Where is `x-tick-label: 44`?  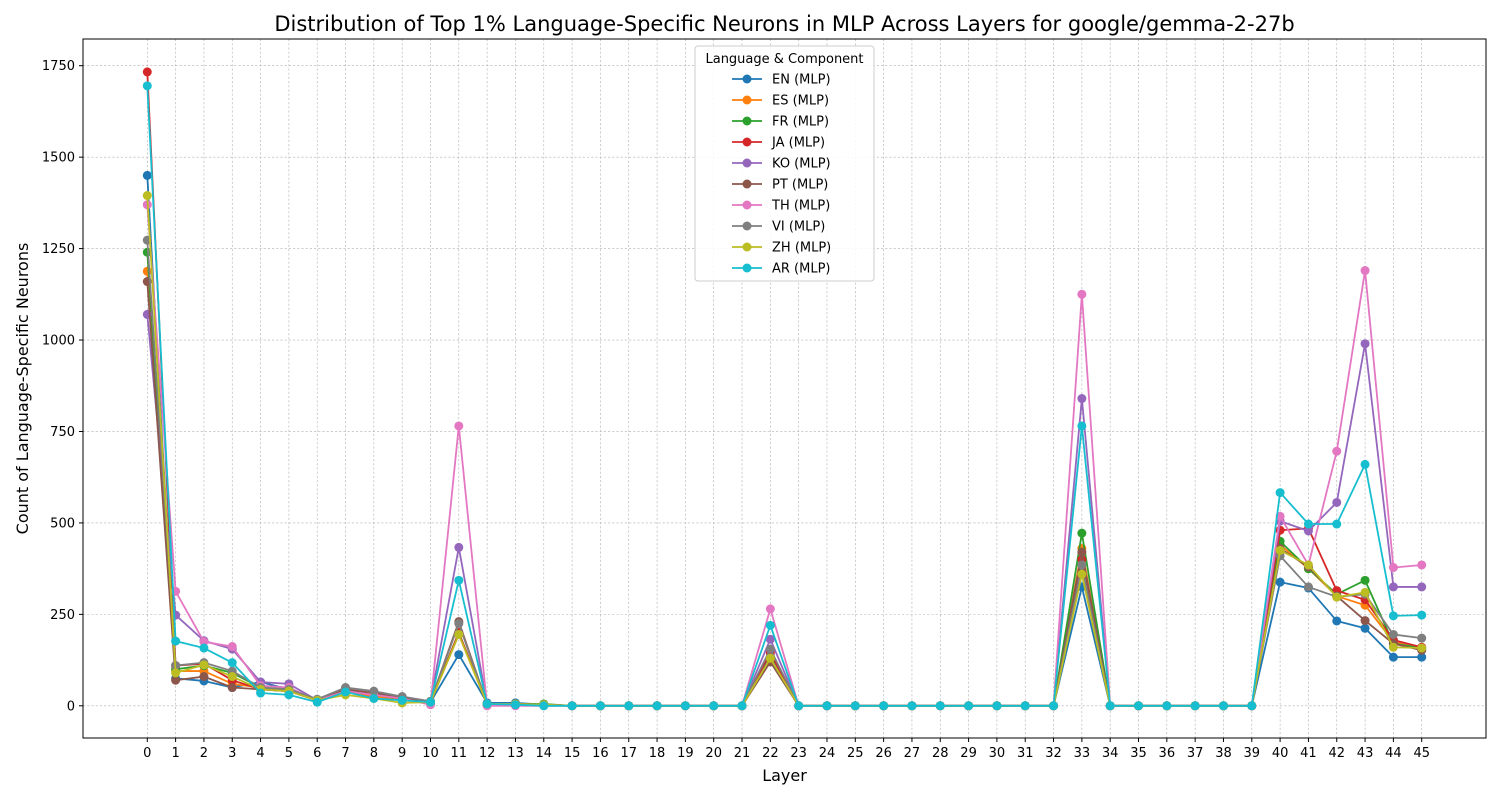 x-tick-label: 44 is located at coordinates (1393, 753).